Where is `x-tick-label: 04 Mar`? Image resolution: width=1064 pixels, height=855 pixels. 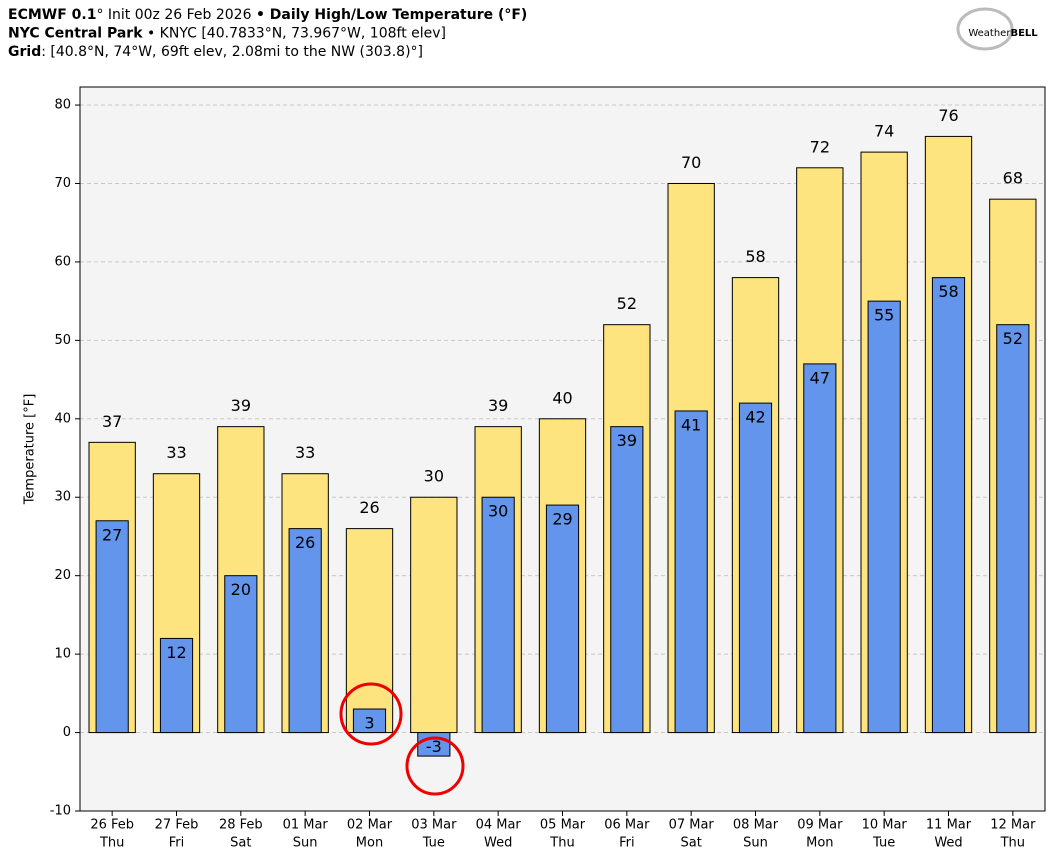
x-tick-label: 04 Mar is located at coordinates (499, 825).